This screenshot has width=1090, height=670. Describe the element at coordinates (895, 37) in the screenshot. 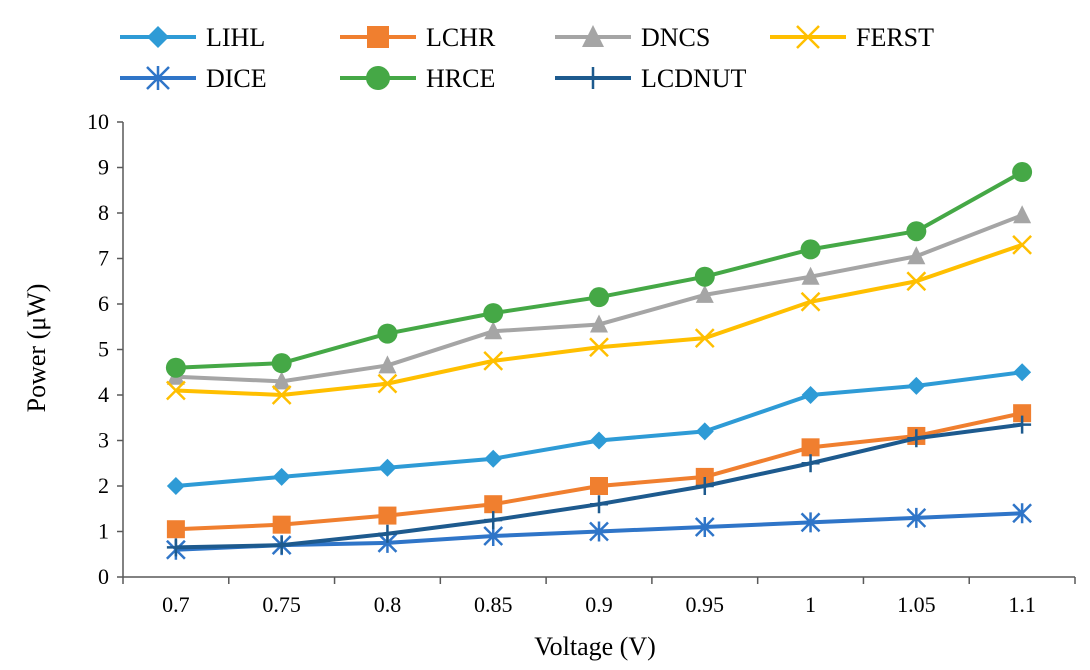

I see `legend-label-ferst: FERST` at that location.